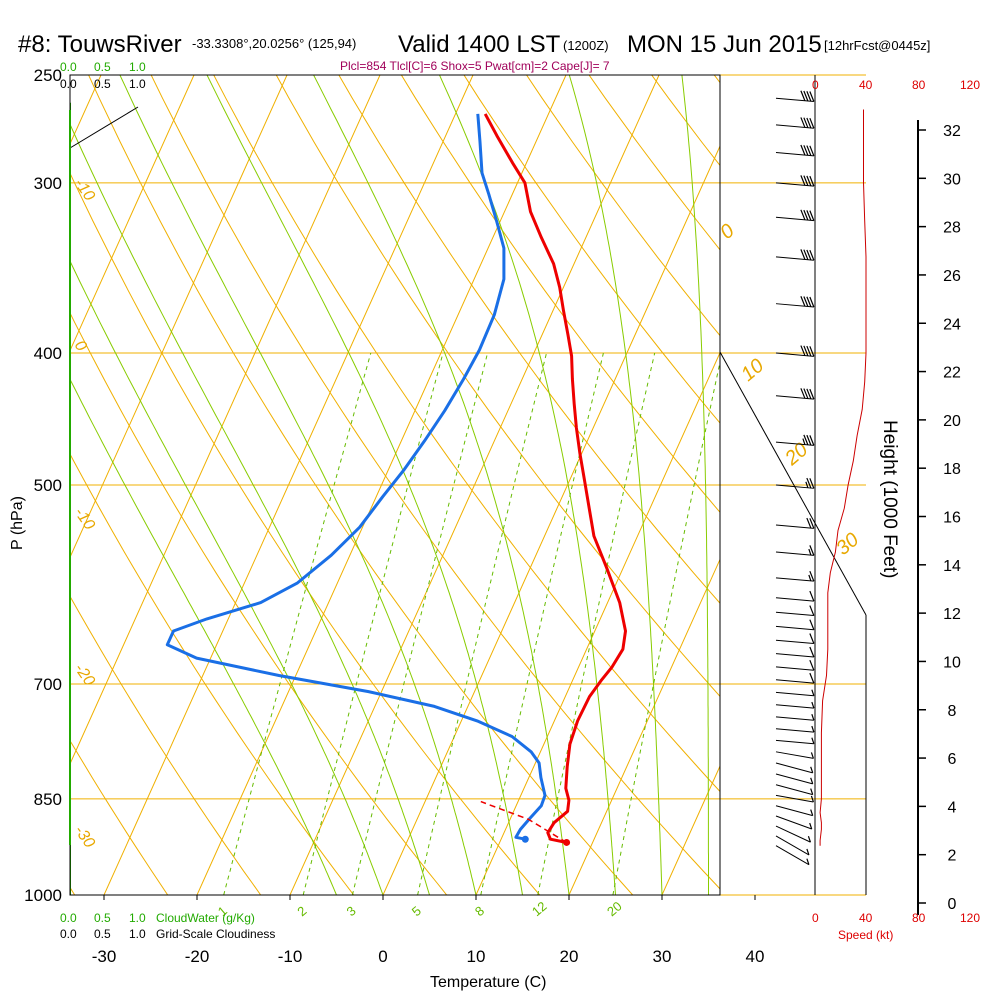 This screenshot has height=1000, width=1000. Describe the element at coordinates (952, 131) in the screenshot. I see `height-tick-label: 32` at that location.